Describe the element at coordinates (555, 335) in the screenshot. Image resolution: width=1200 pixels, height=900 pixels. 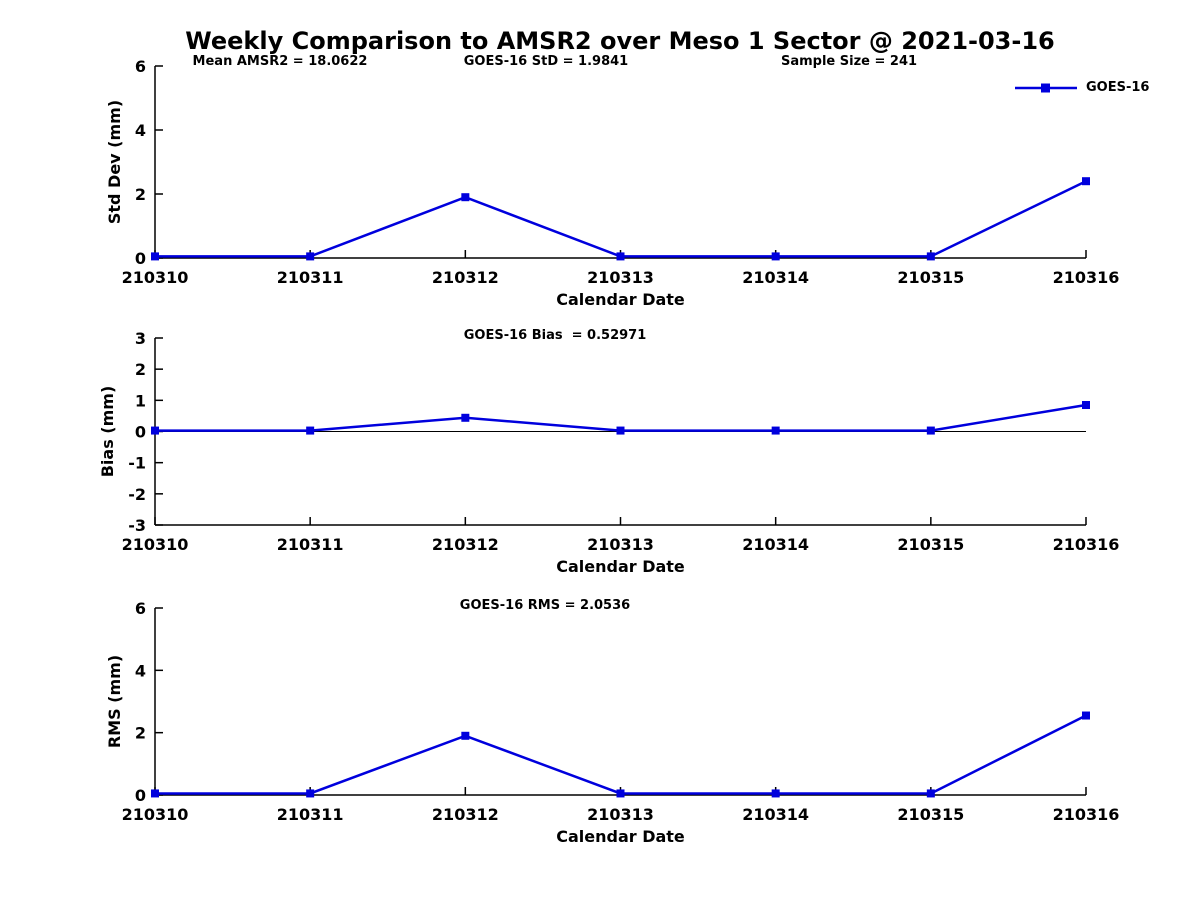
I see `annotation-goes16-bias: GOES-16 Bias = 0.52971` at that location.